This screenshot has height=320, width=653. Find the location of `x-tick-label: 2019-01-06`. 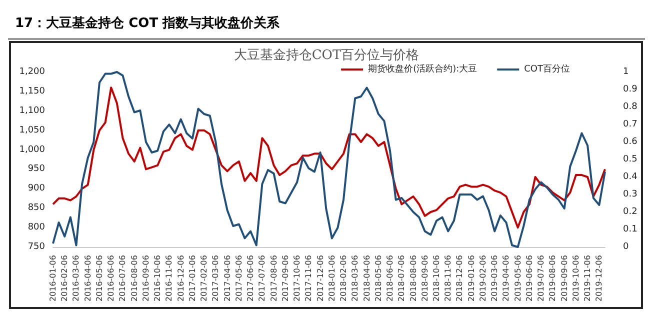

x-tick-label: 2019-01-06 is located at coordinates (471, 278).